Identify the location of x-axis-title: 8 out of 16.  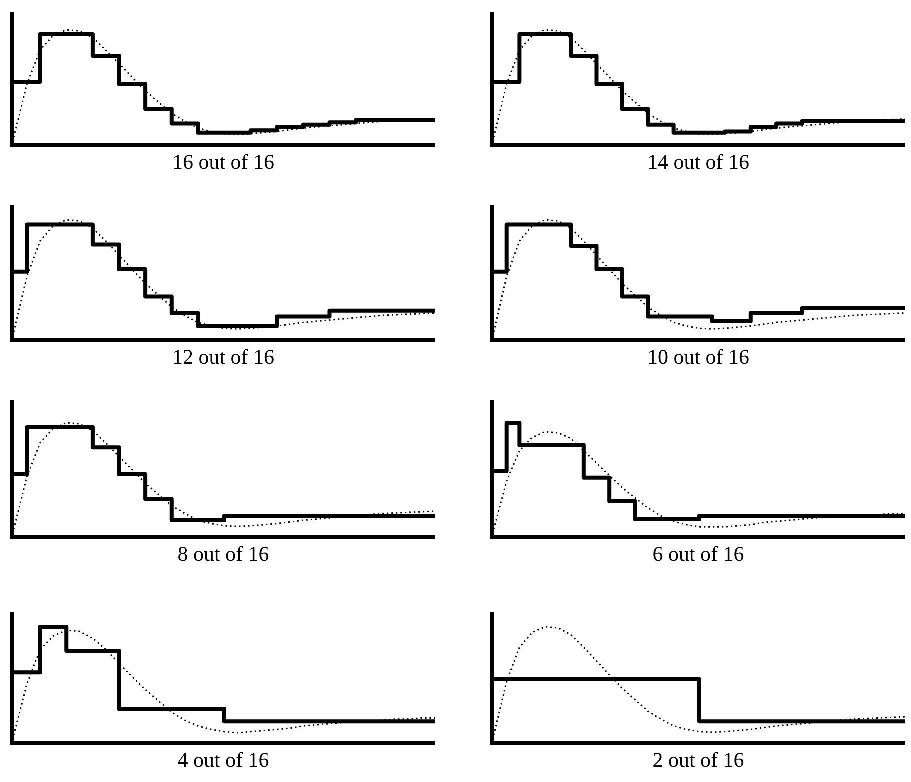
(224, 554).